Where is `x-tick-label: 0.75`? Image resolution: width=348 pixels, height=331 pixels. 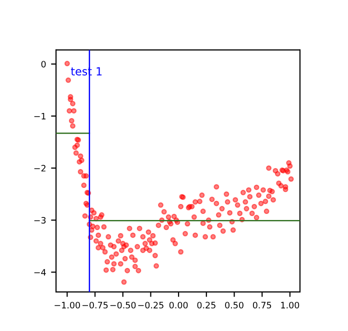
x-tick-label: 0.75 is located at coordinates (262, 305).